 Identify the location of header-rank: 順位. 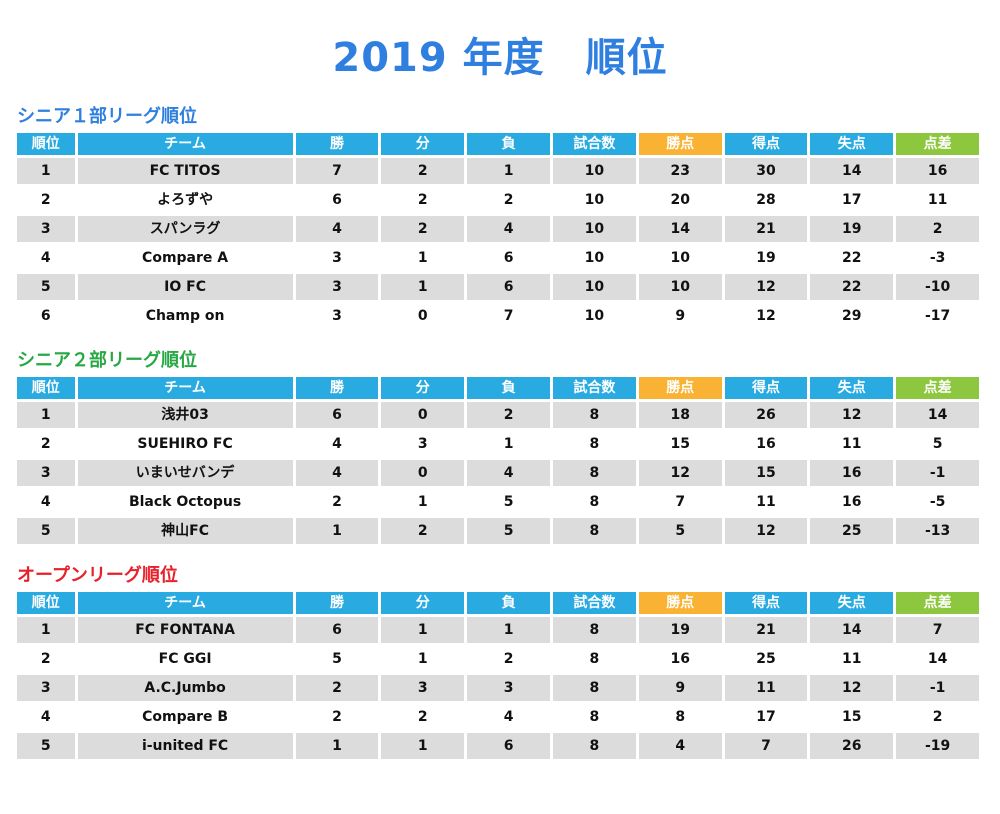
(46, 144).